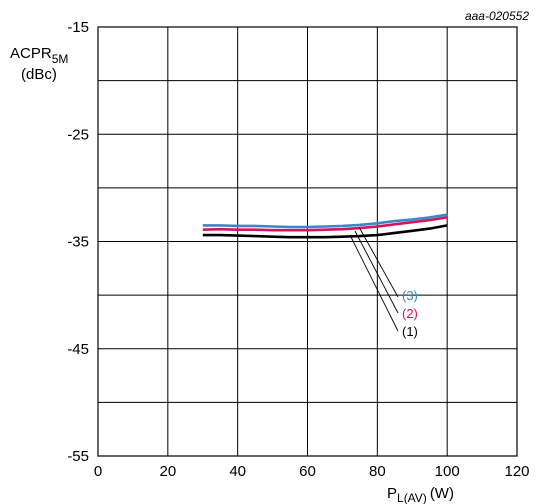  What do you see at coordinates (412, 497) in the screenshot?
I see `x-axis-label-sub: L(AV)` at bounding box center [412, 497].